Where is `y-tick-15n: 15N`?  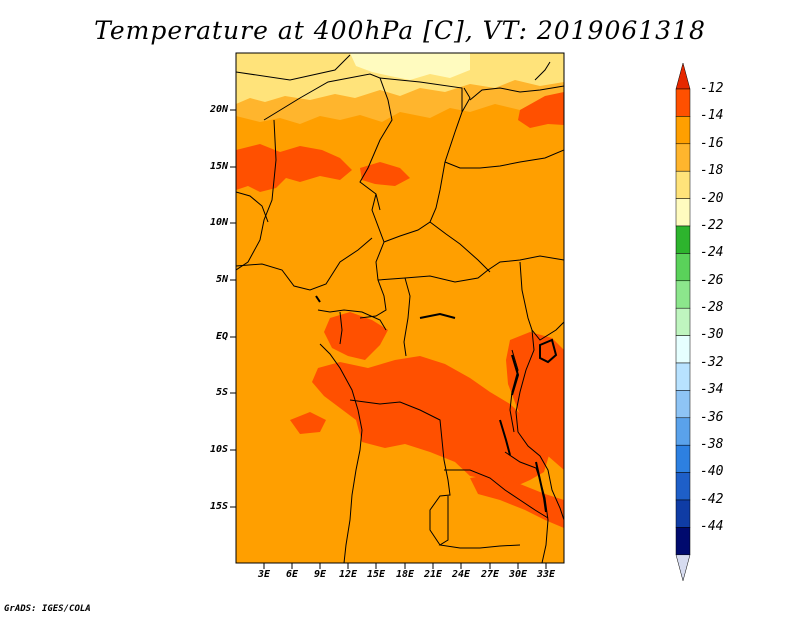 y-tick-15n: 15N is located at coordinates (218, 166).